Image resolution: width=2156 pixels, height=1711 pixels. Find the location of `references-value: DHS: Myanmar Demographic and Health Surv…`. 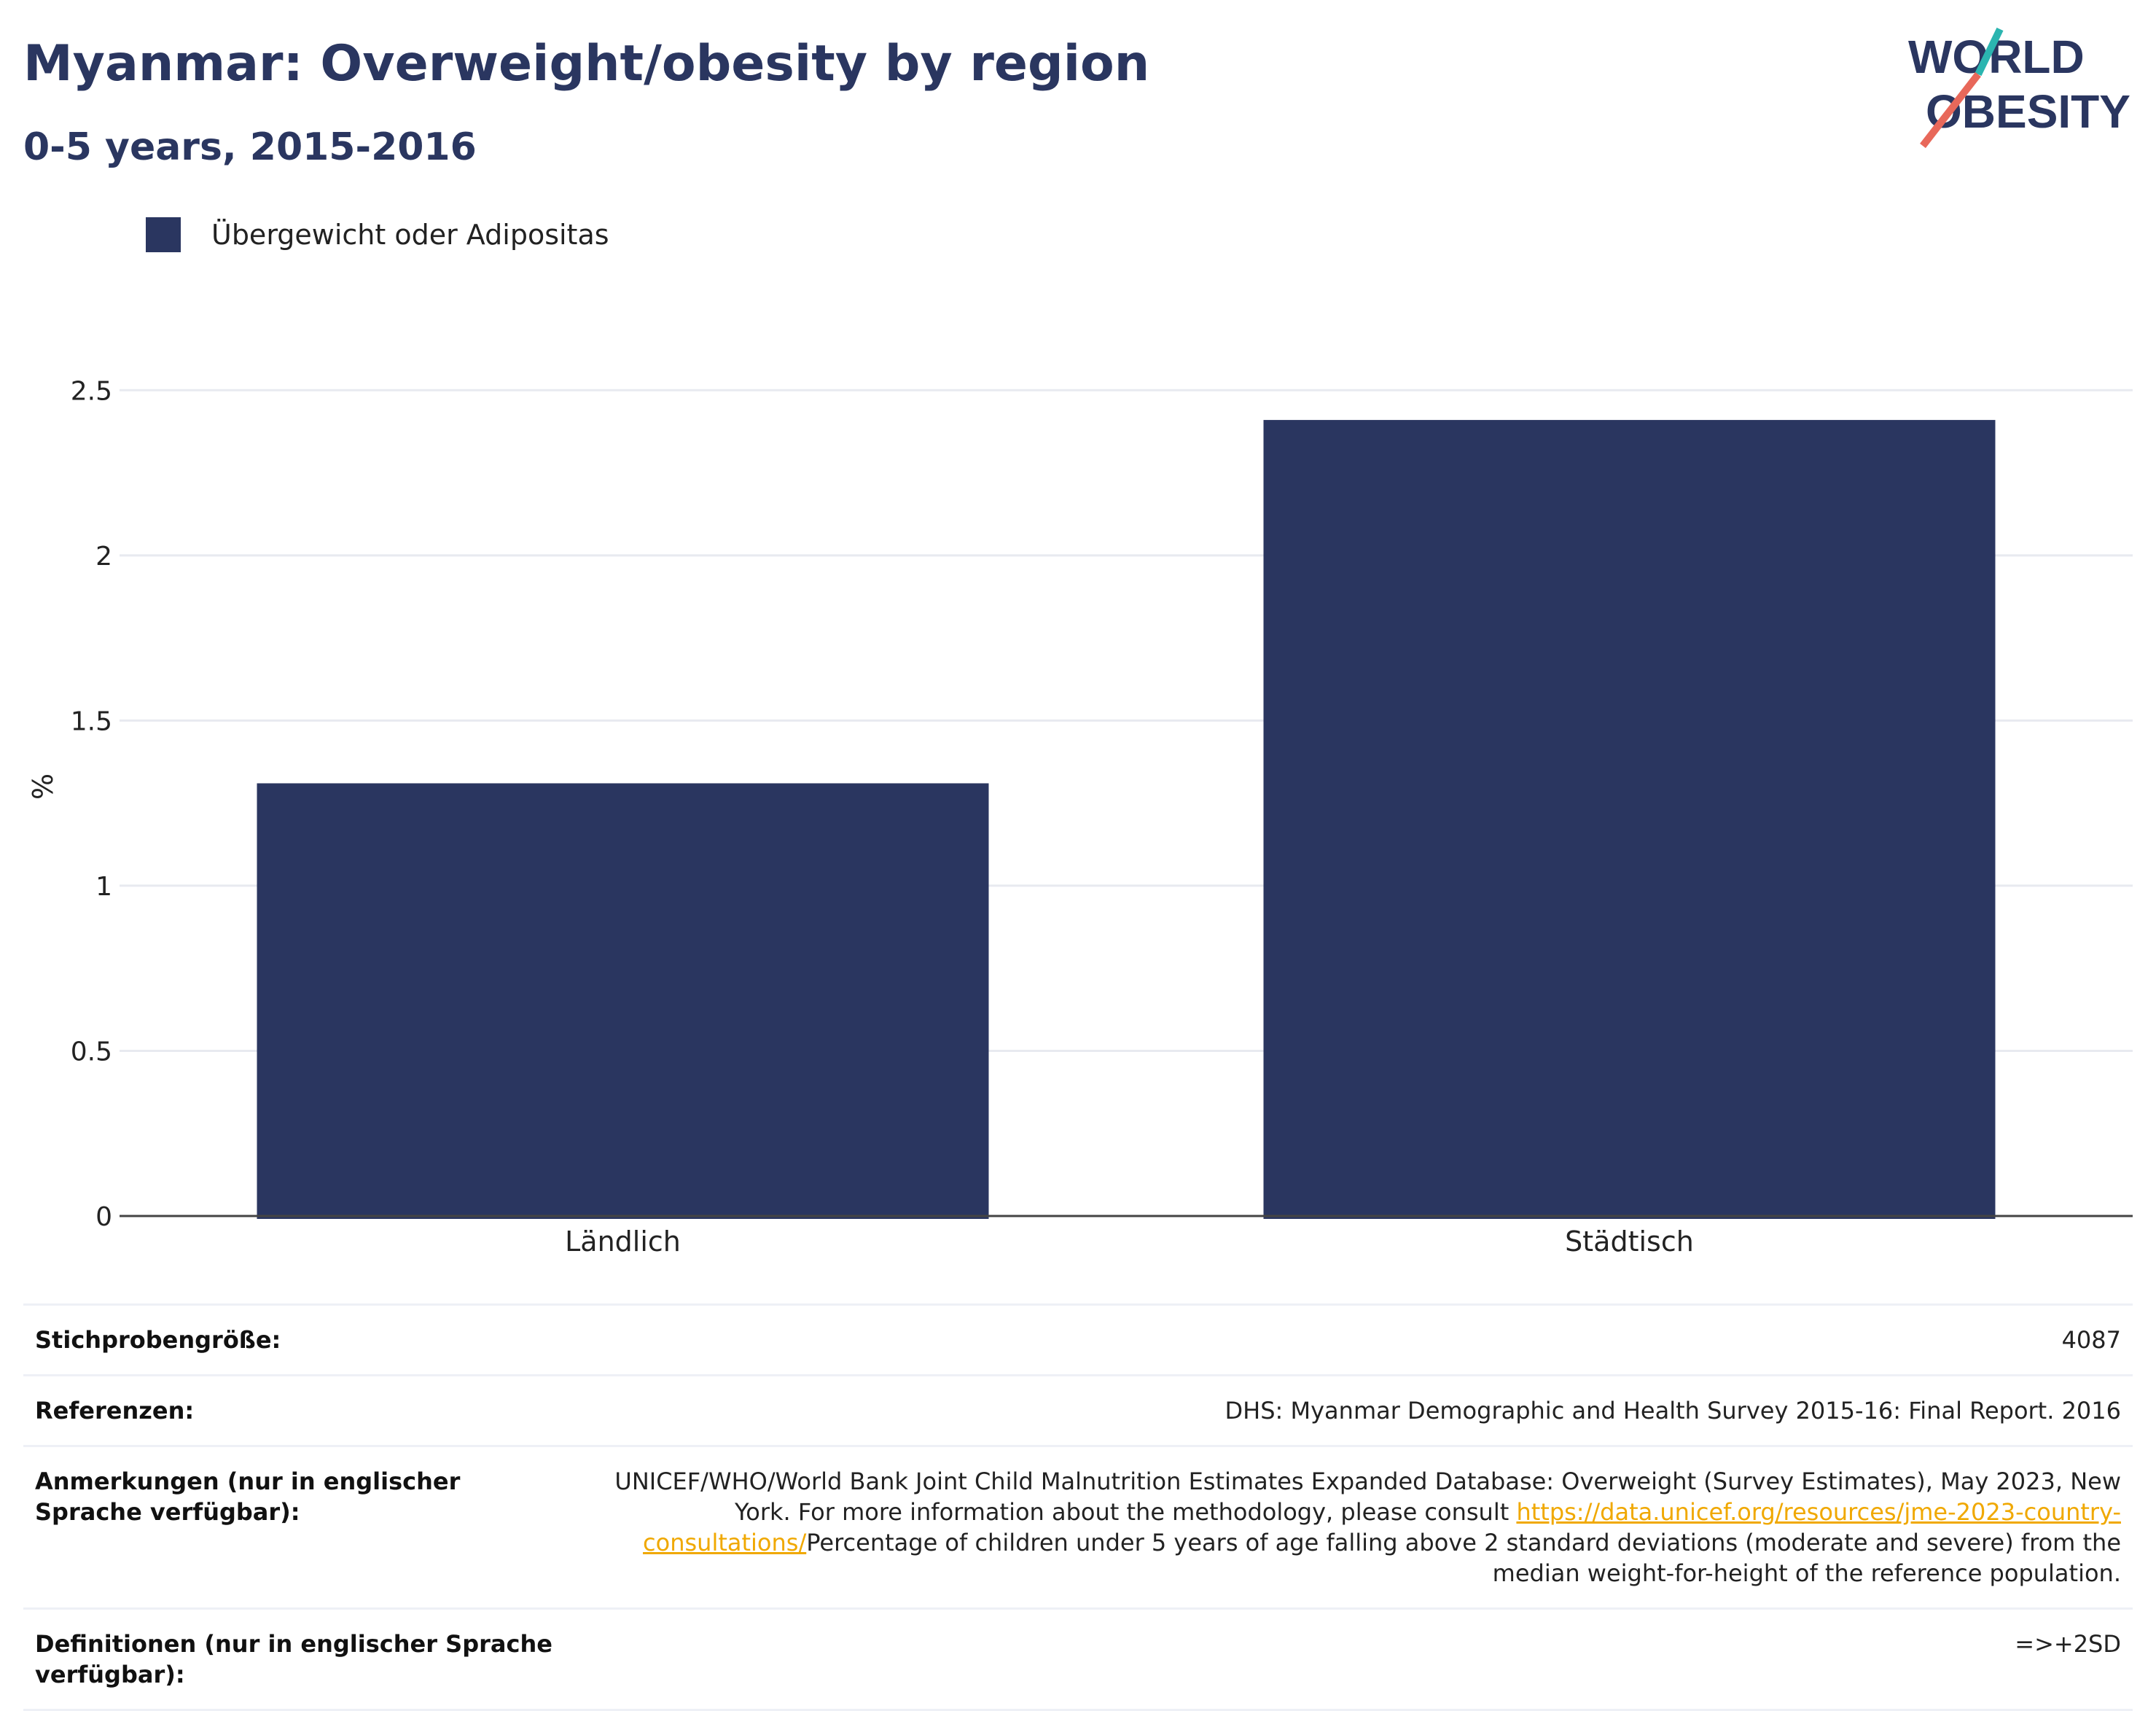

references-value: DHS: Myanmar Demographic and Health Surv… is located at coordinates (1352, 1410).